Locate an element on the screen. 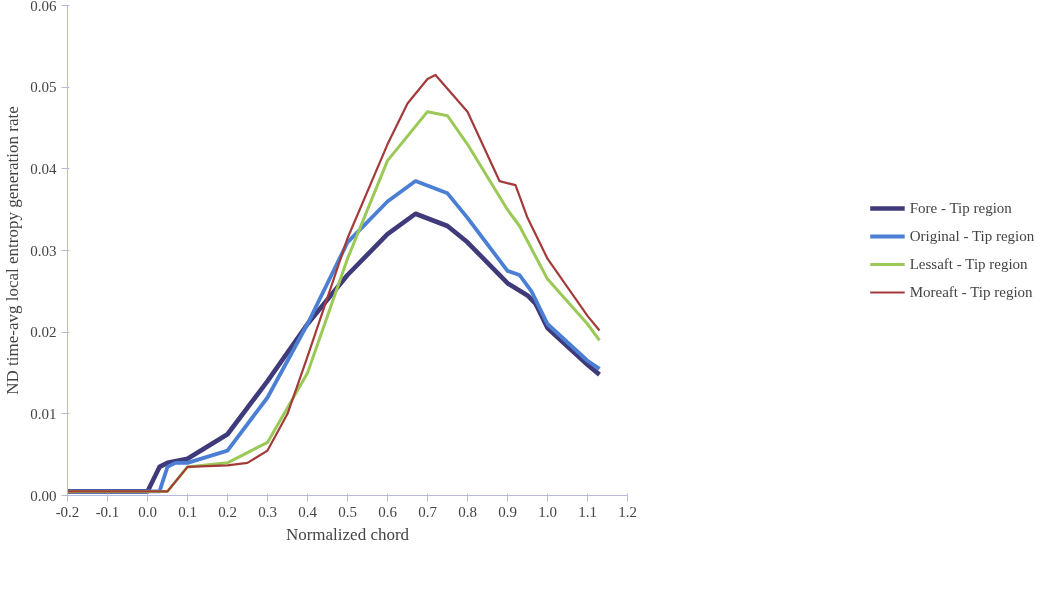  x-tick-label: 1.0 is located at coordinates (547, 511).